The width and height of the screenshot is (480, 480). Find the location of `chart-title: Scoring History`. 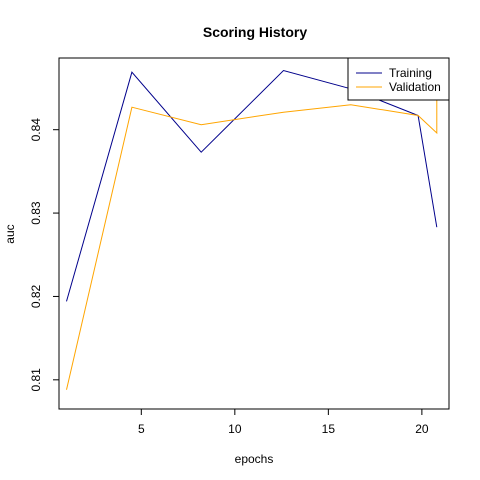

chart-title: Scoring History is located at coordinates (255, 32).